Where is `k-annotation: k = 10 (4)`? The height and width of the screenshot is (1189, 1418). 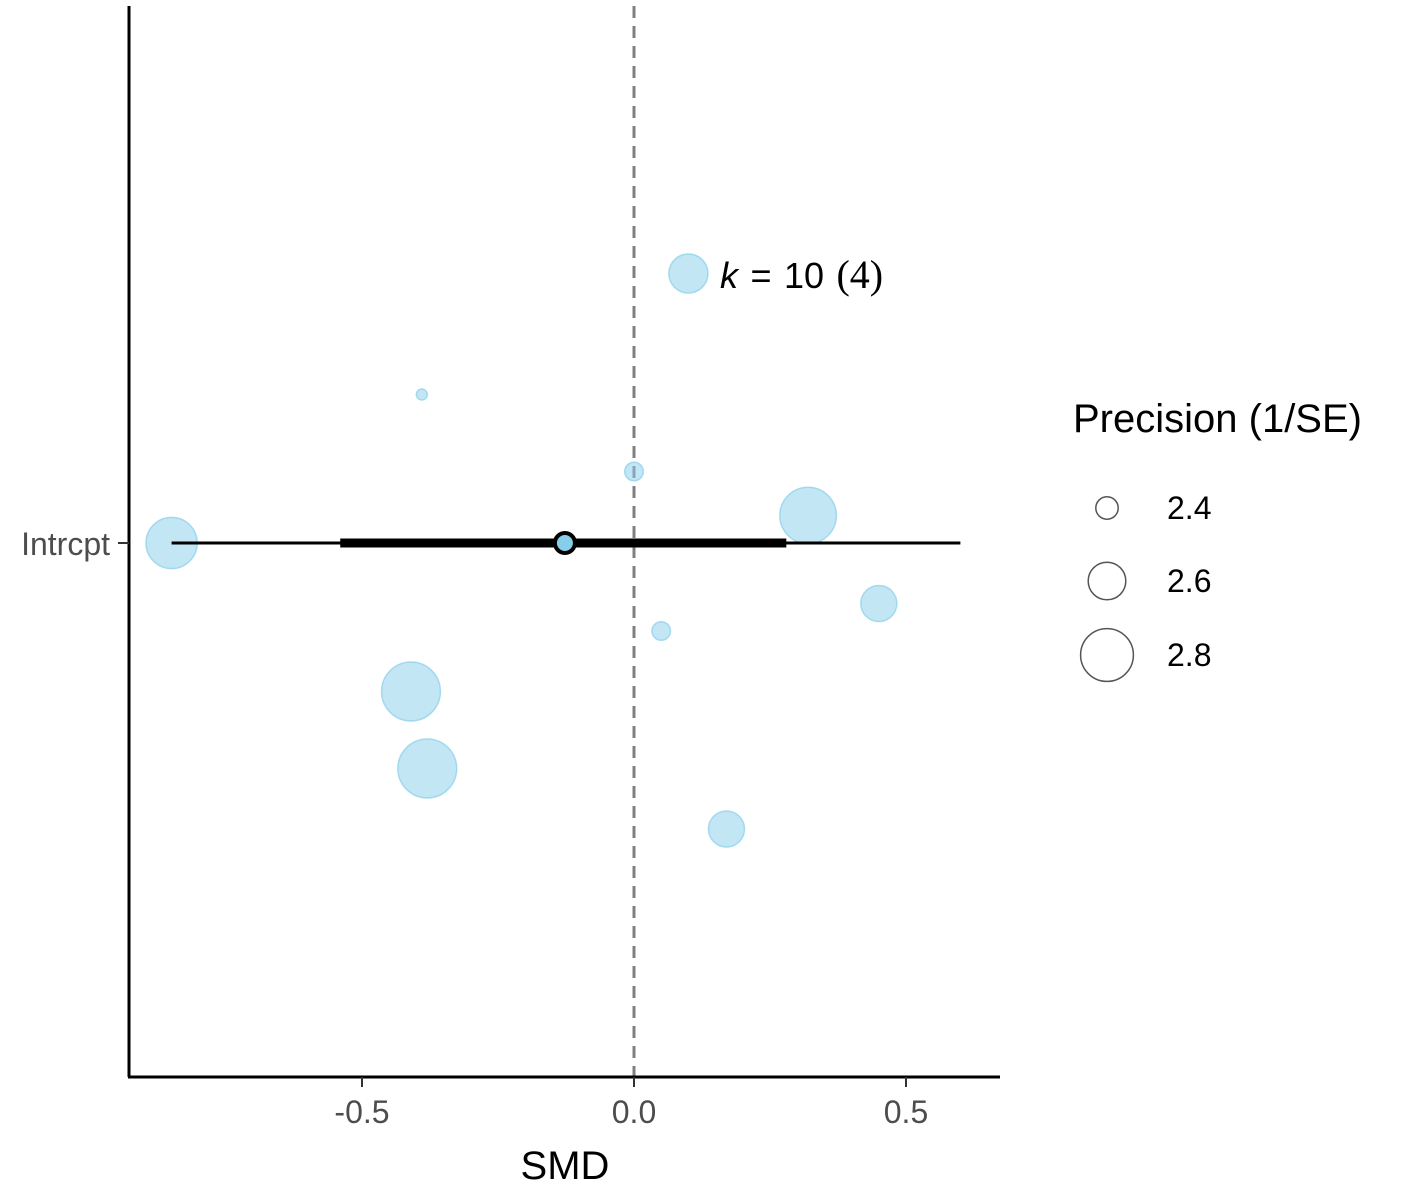 k-annotation: k = 10 (4) is located at coordinates (801, 274).